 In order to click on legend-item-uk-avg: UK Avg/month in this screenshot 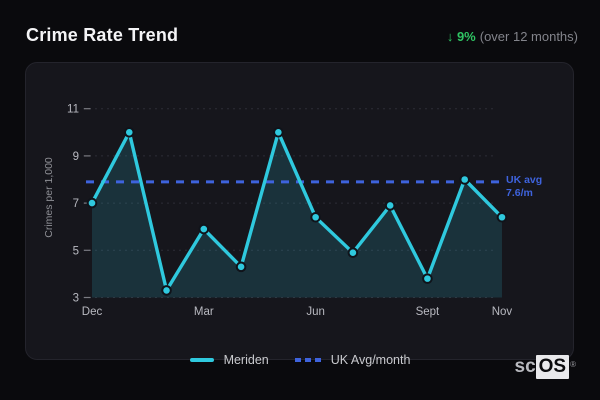, I will do `click(352, 360)`.